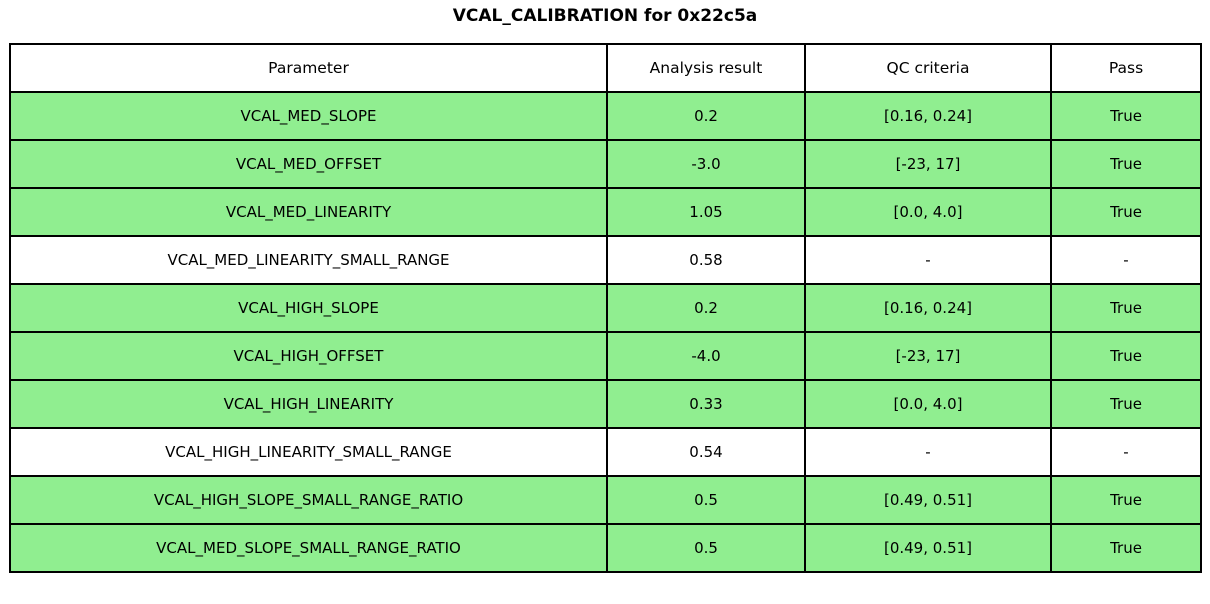  What do you see at coordinates (706, 164) in the screenshot?
I see `cell-analysis-result: -3.0` at bounding box center [706, 164].